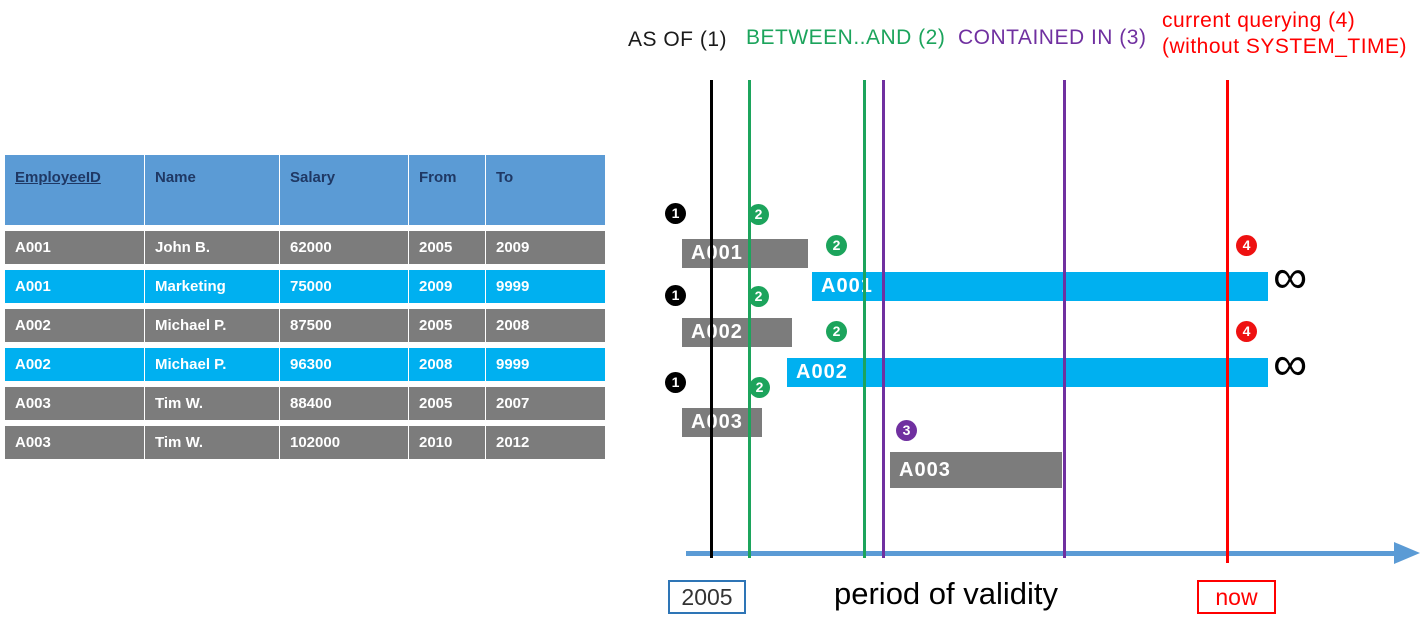 The height and width of the screenshot is (637, 1428). Describe the element at coordinates (212, 190) in the screenshot. I see `header-cell-name: Name` at that location.